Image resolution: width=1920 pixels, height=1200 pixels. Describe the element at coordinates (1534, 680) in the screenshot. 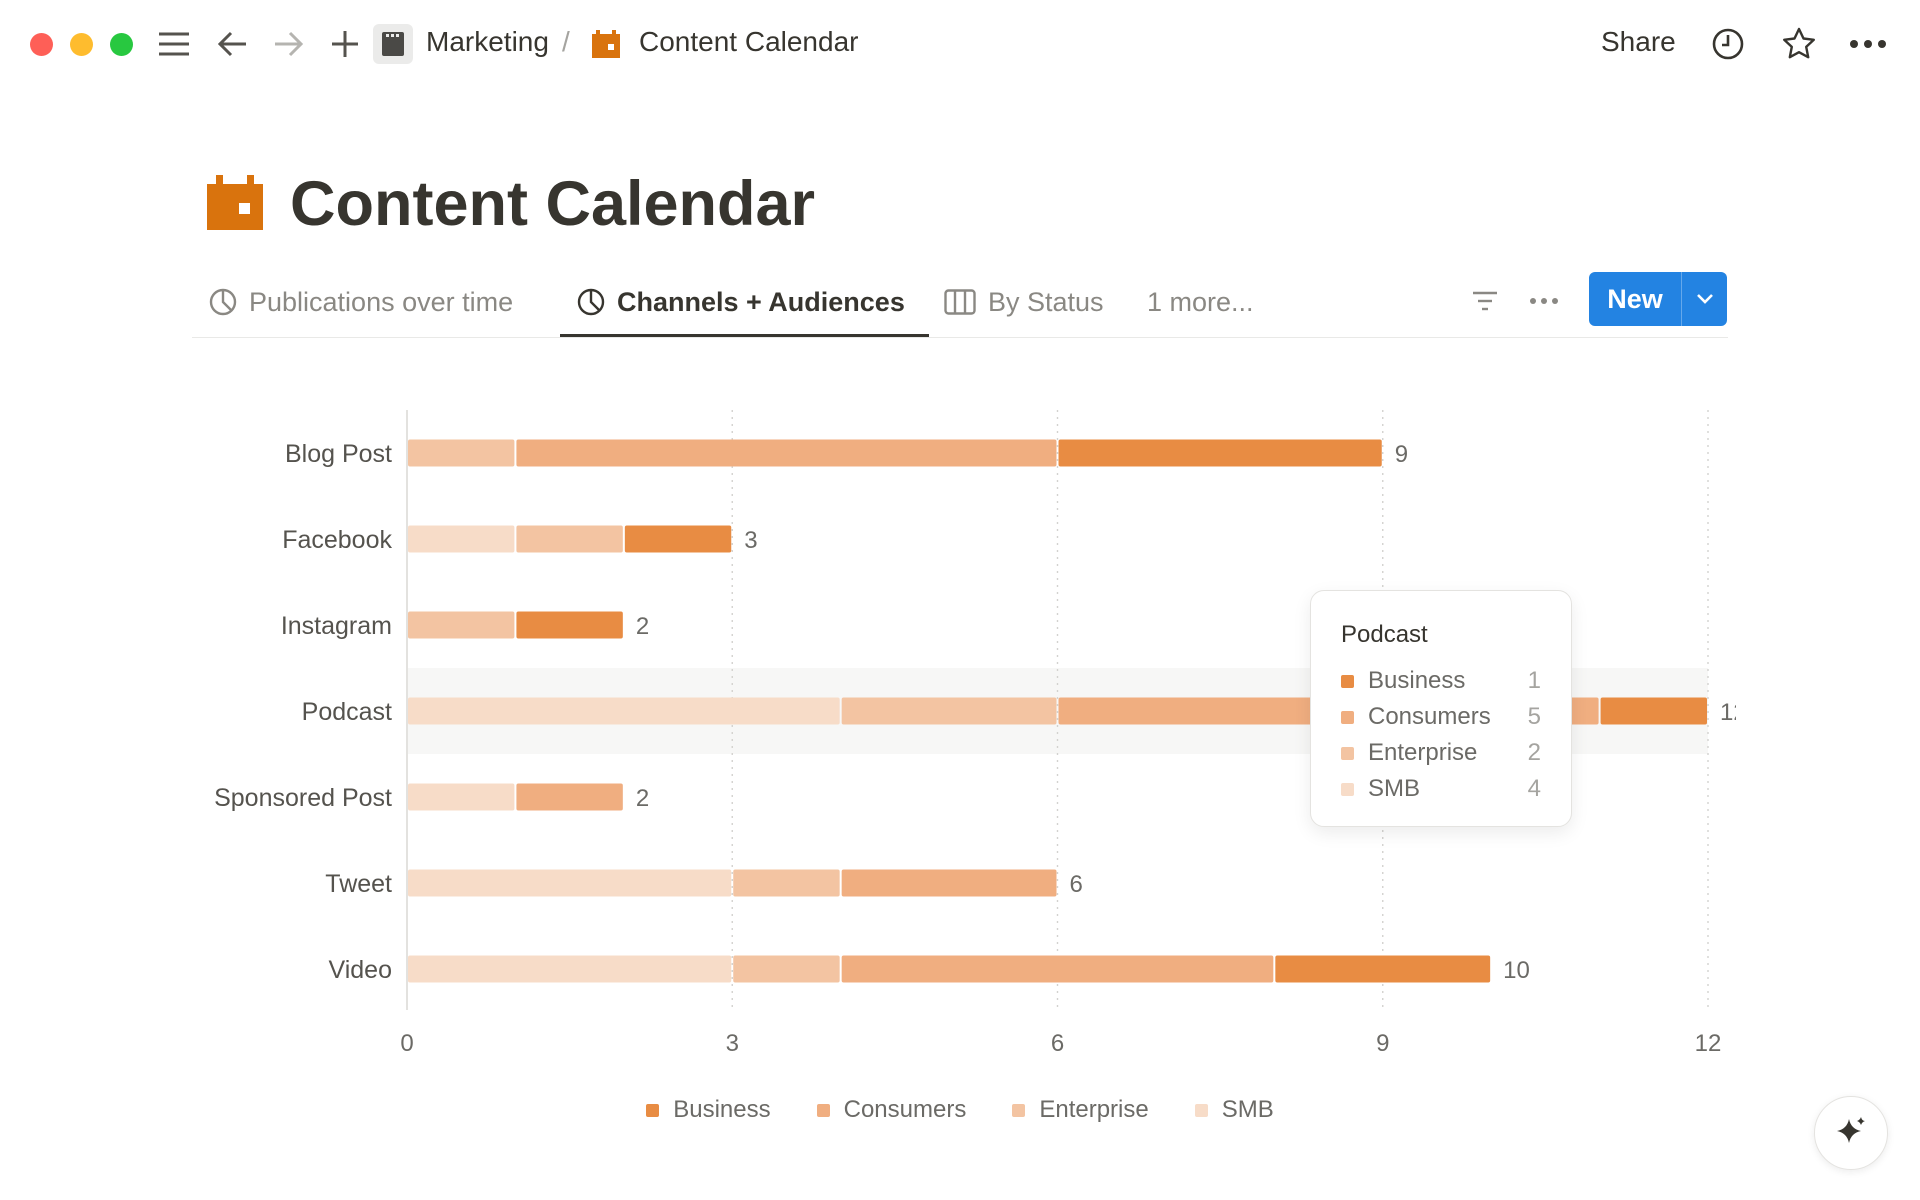

I see `tooltip-value: 1` at that location.